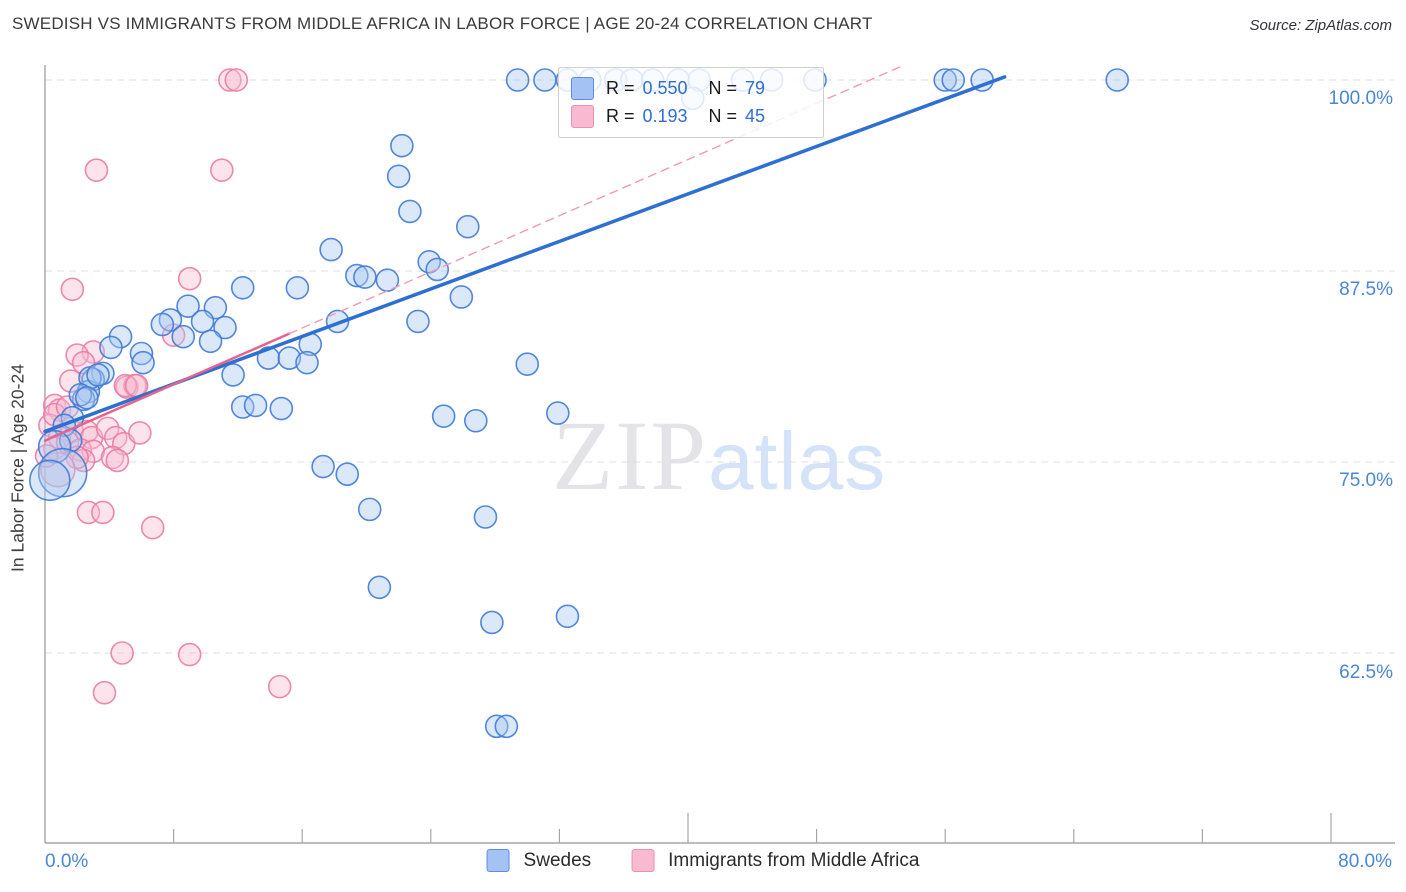 This screenshot has width=1406, height=892. What do you see at coordinates (167, 387) in the screenshot?
I see `trend-line-solid-immigrants-from-middle-africa` at bounding box center [167, 387].